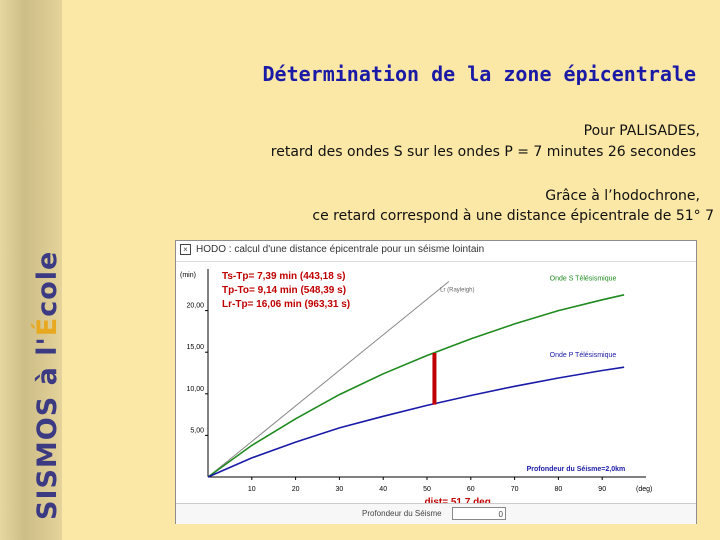 This screenshot has height=540, width=720. Describe the element at coordinates (479, 74) in the screenshot. I see `slide-title: Détermination de la zone épicentrale` at that location.